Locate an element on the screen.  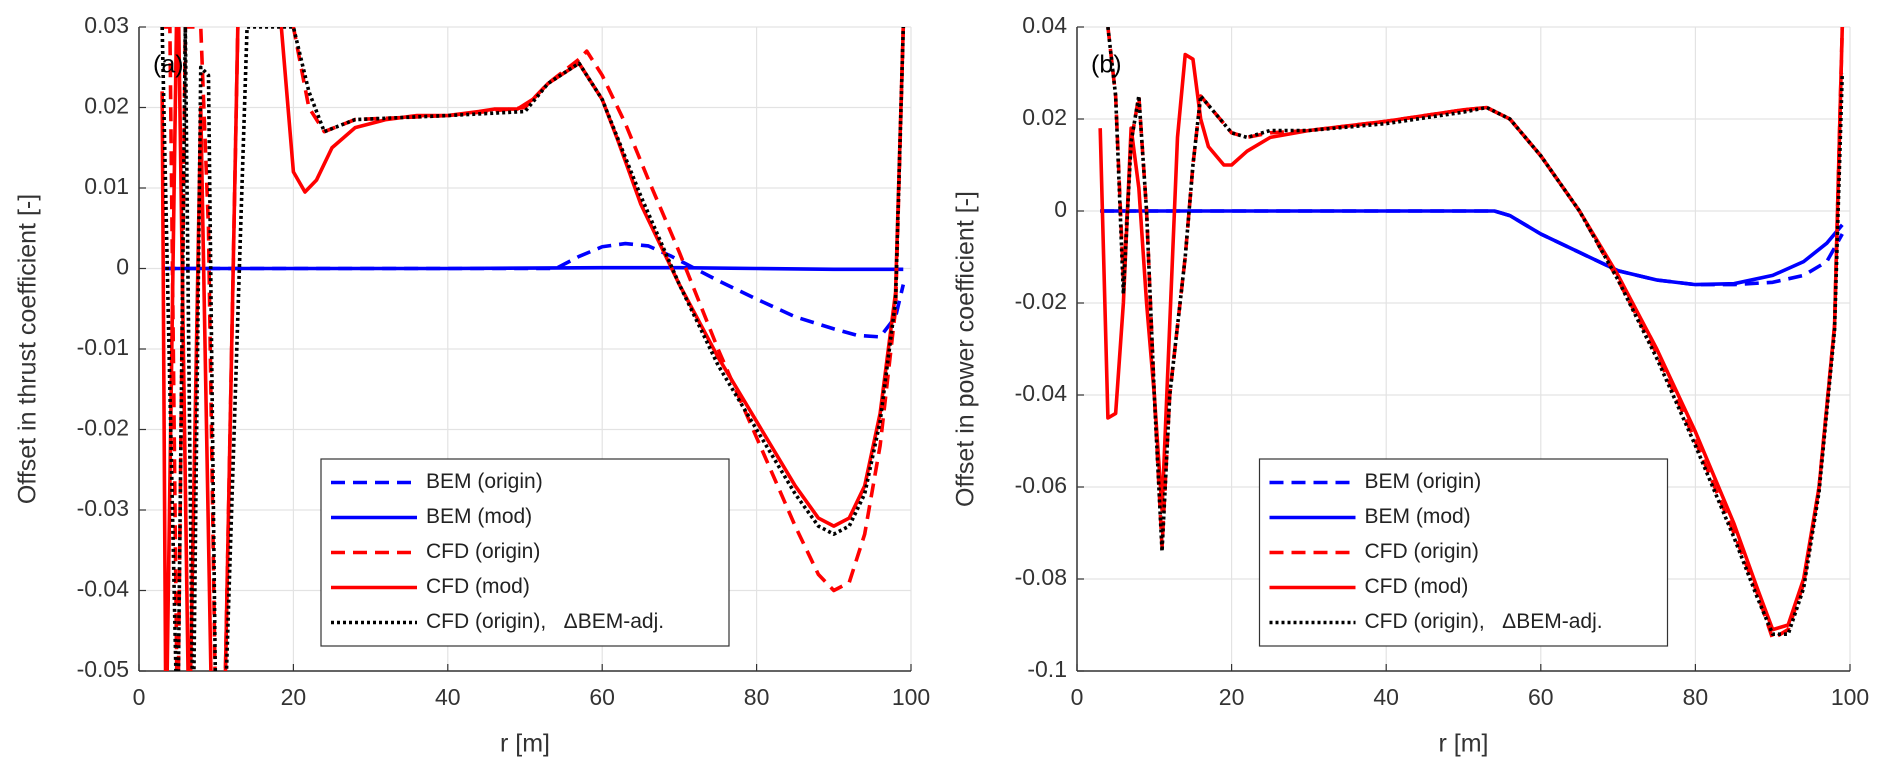
panel-annotation: (b) is located at coordinates (1106, 65).